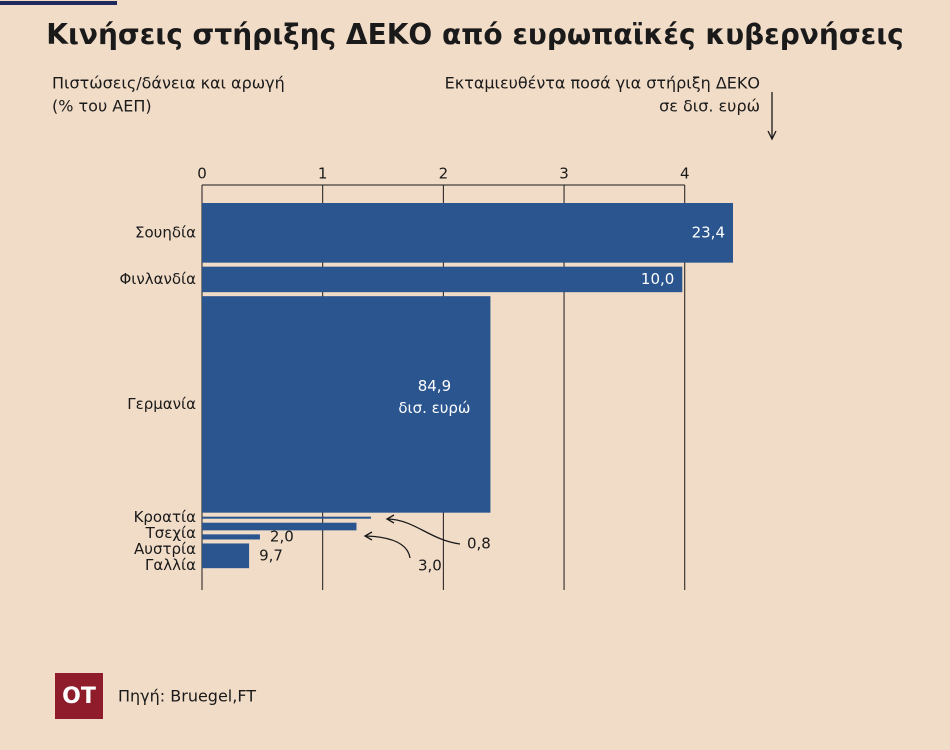 This screenshot has width=950, height=750. What do you see at coordinates (58, 3) in the screenshot?
I see `accent-bar` at bounding box center [58, 3].